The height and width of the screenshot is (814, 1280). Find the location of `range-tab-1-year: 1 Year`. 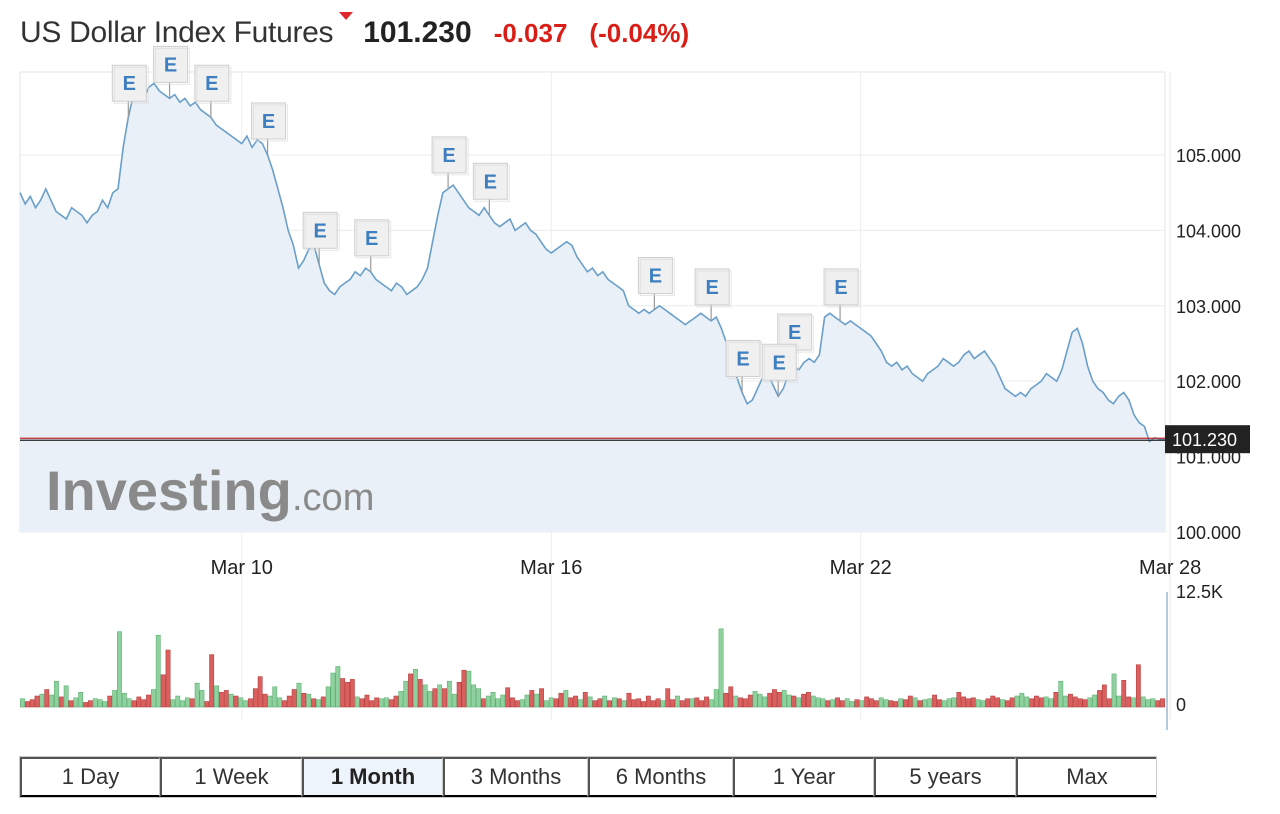

range-tab-1-year: 1 Year is located at coordinates (803, 777).